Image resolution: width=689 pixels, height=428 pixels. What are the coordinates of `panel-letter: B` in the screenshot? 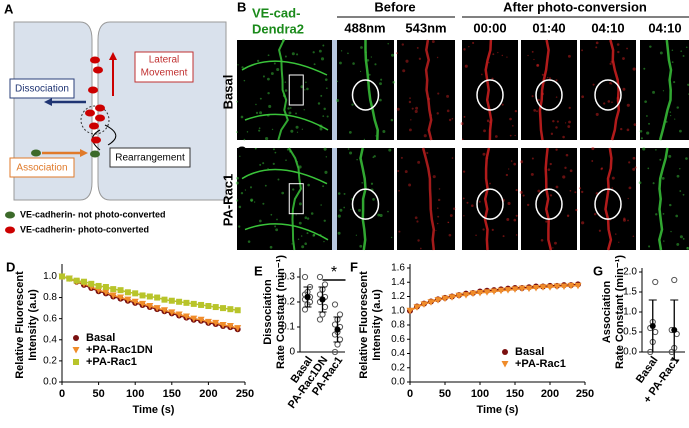 It's located at (241, 7).